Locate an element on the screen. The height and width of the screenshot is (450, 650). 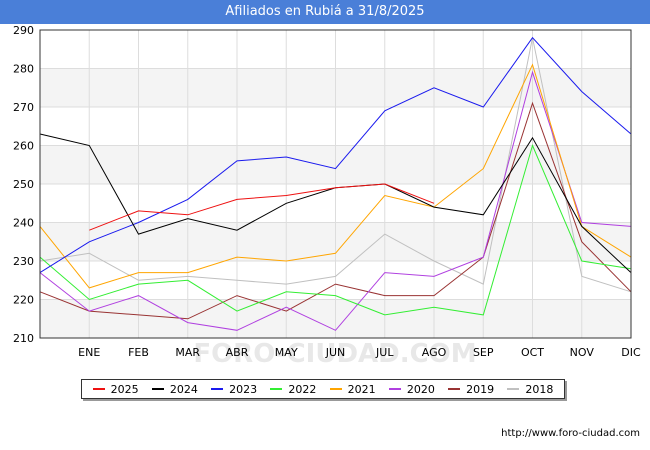
x-tick-label: MAY is located at coordinates (286, 352).